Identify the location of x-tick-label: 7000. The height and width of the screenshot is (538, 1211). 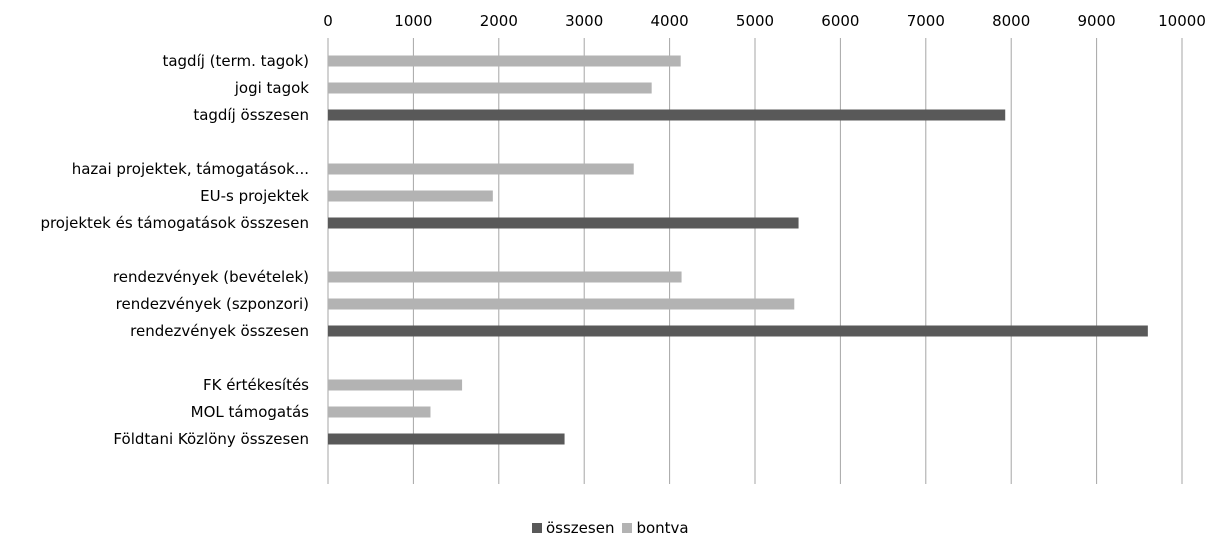
(926, 21).